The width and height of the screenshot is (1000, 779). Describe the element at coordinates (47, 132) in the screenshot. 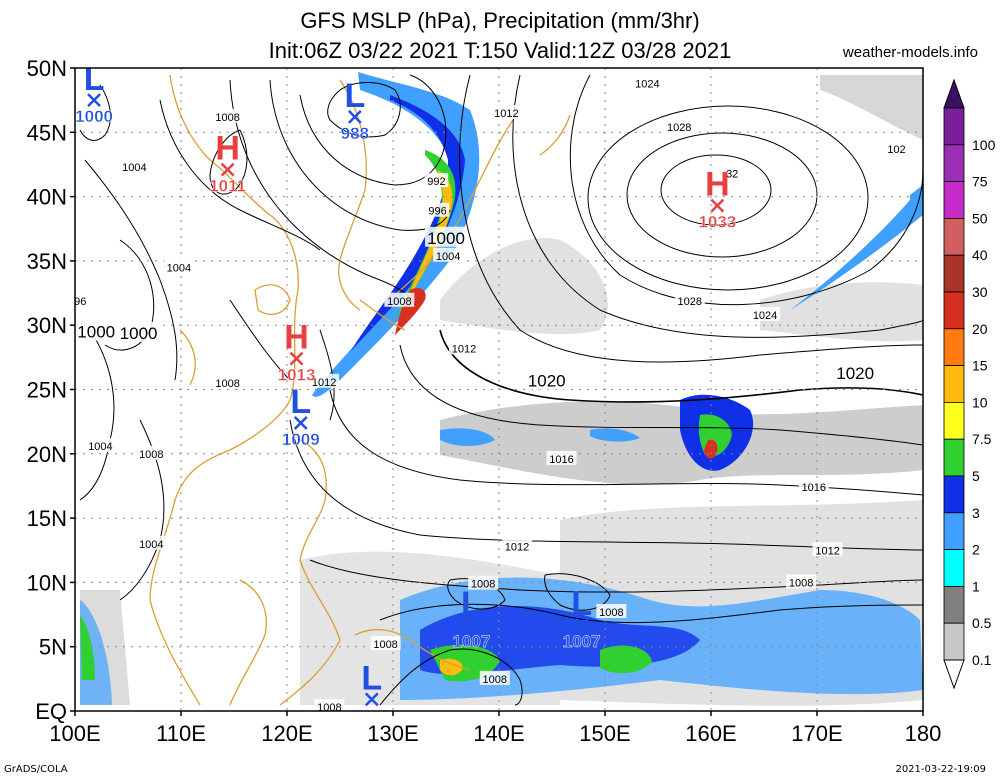

I see `lat-label: 45N` at that location.